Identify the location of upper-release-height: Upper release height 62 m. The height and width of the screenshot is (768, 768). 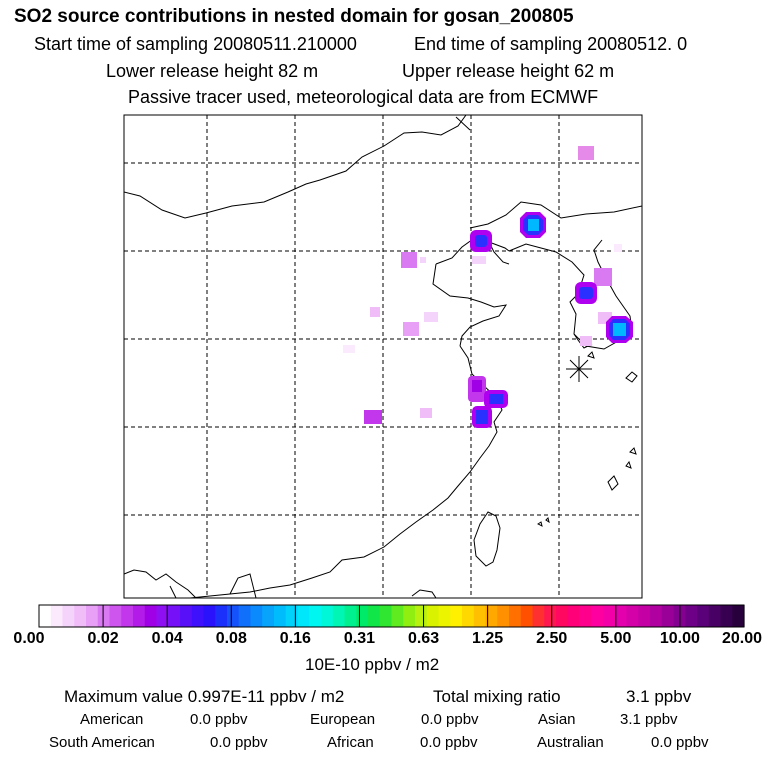
(508, 71).